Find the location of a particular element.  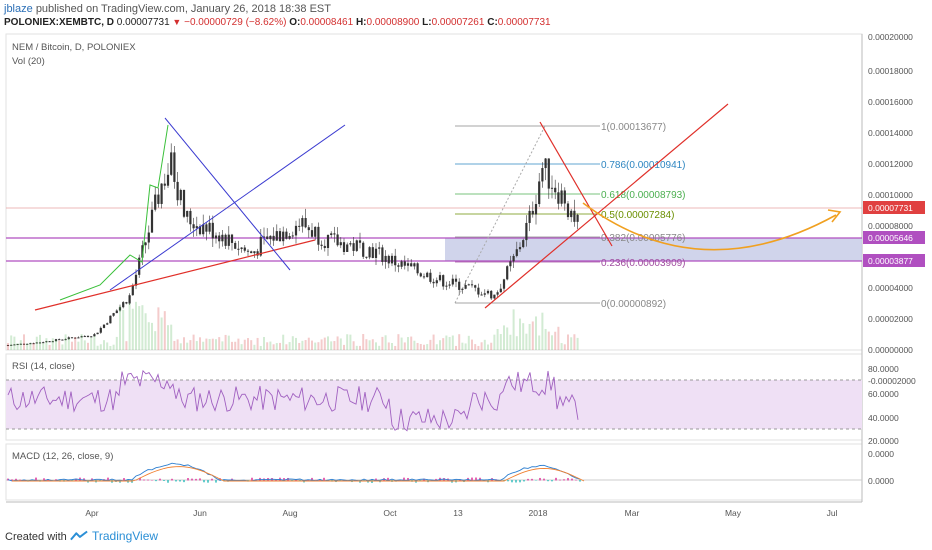

low-label: L: is located at coordinates (427, 22).